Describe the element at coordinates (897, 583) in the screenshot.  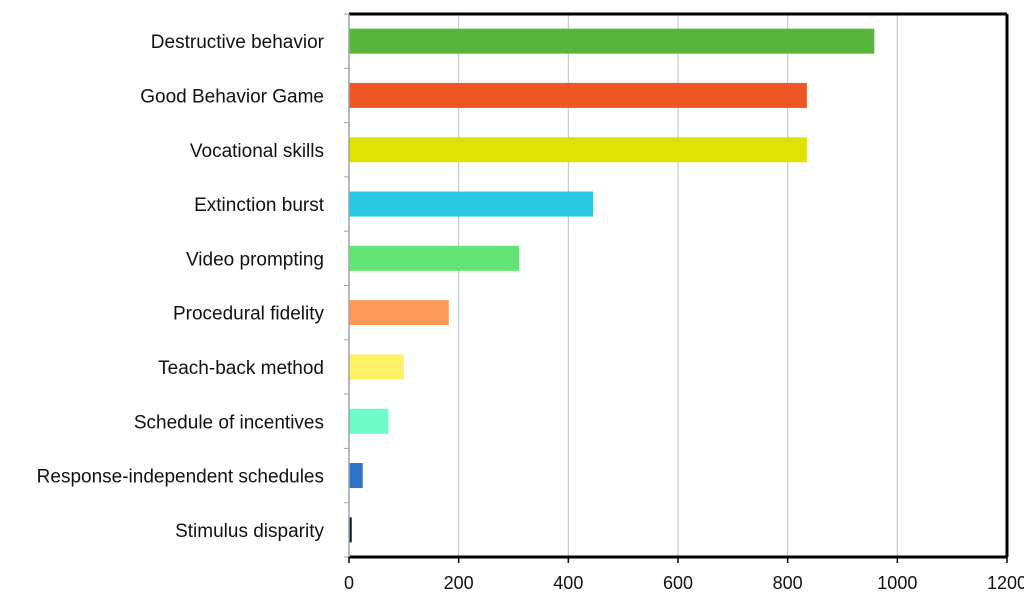
I see `x-tick-label: 1000` at that location.